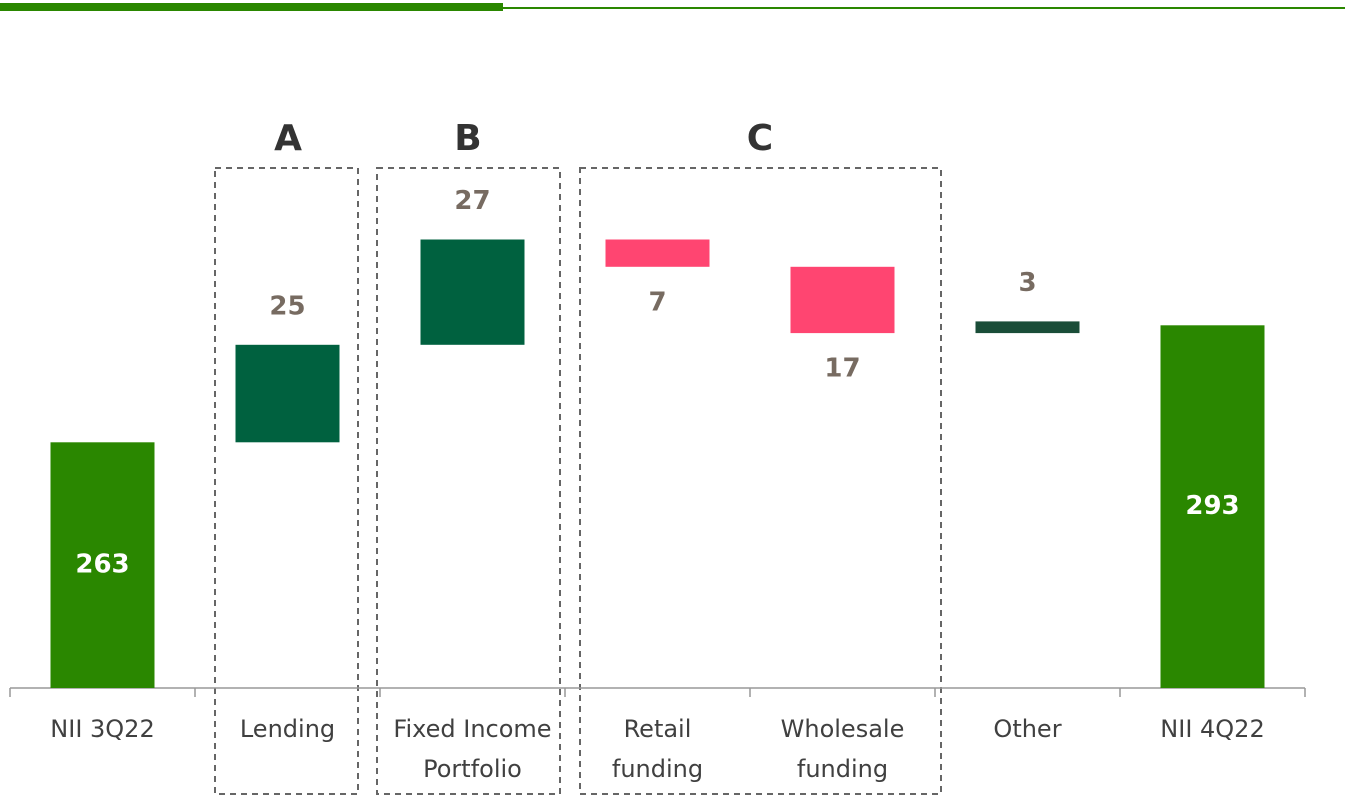 This screenshot has width=1345, height=796. I want to click on header-bar, so click(251, 7).